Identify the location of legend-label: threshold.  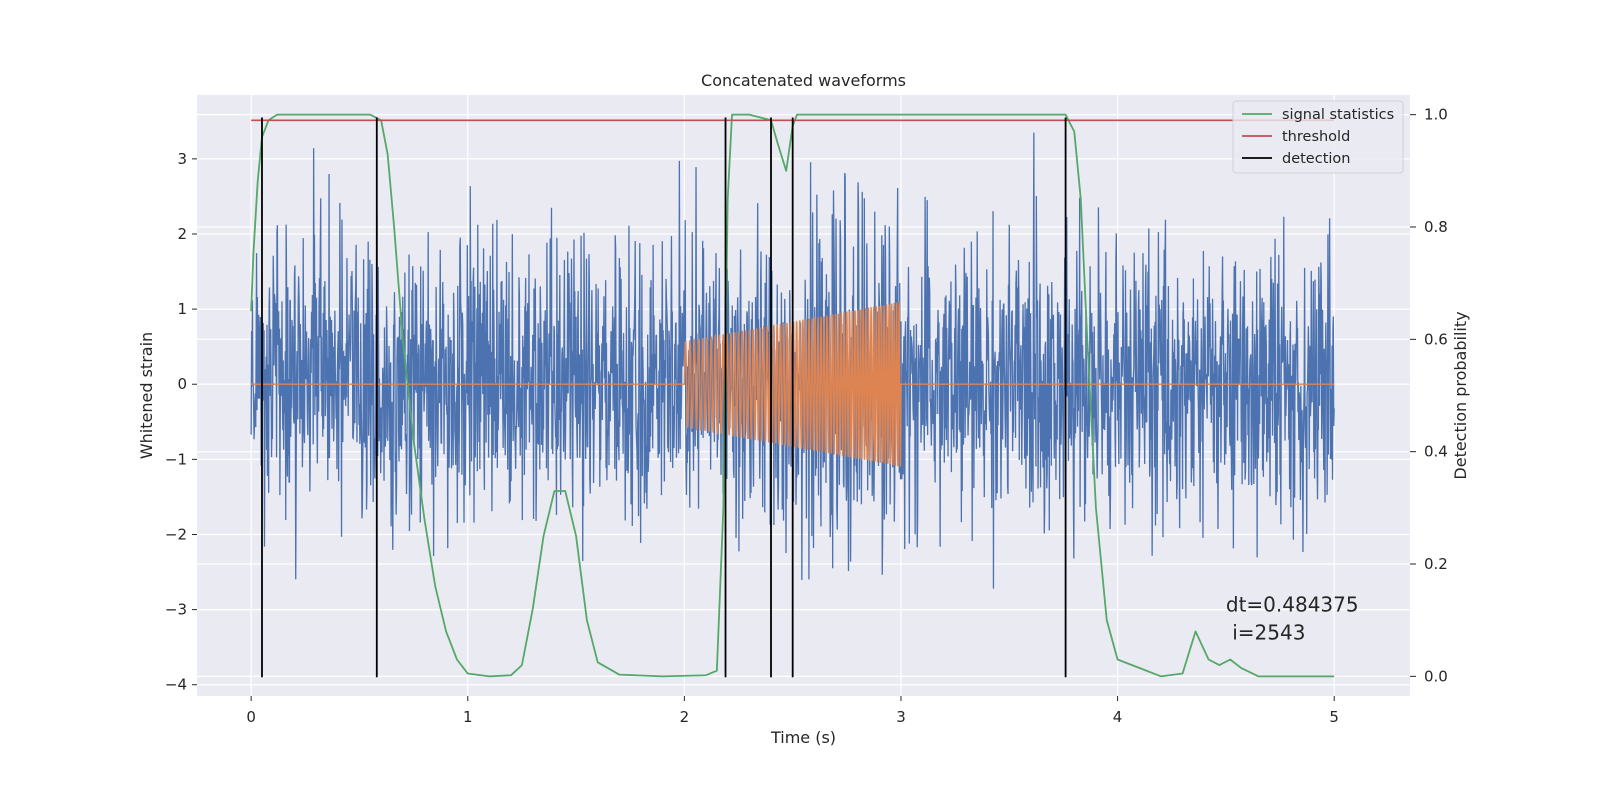
(1316, 137).